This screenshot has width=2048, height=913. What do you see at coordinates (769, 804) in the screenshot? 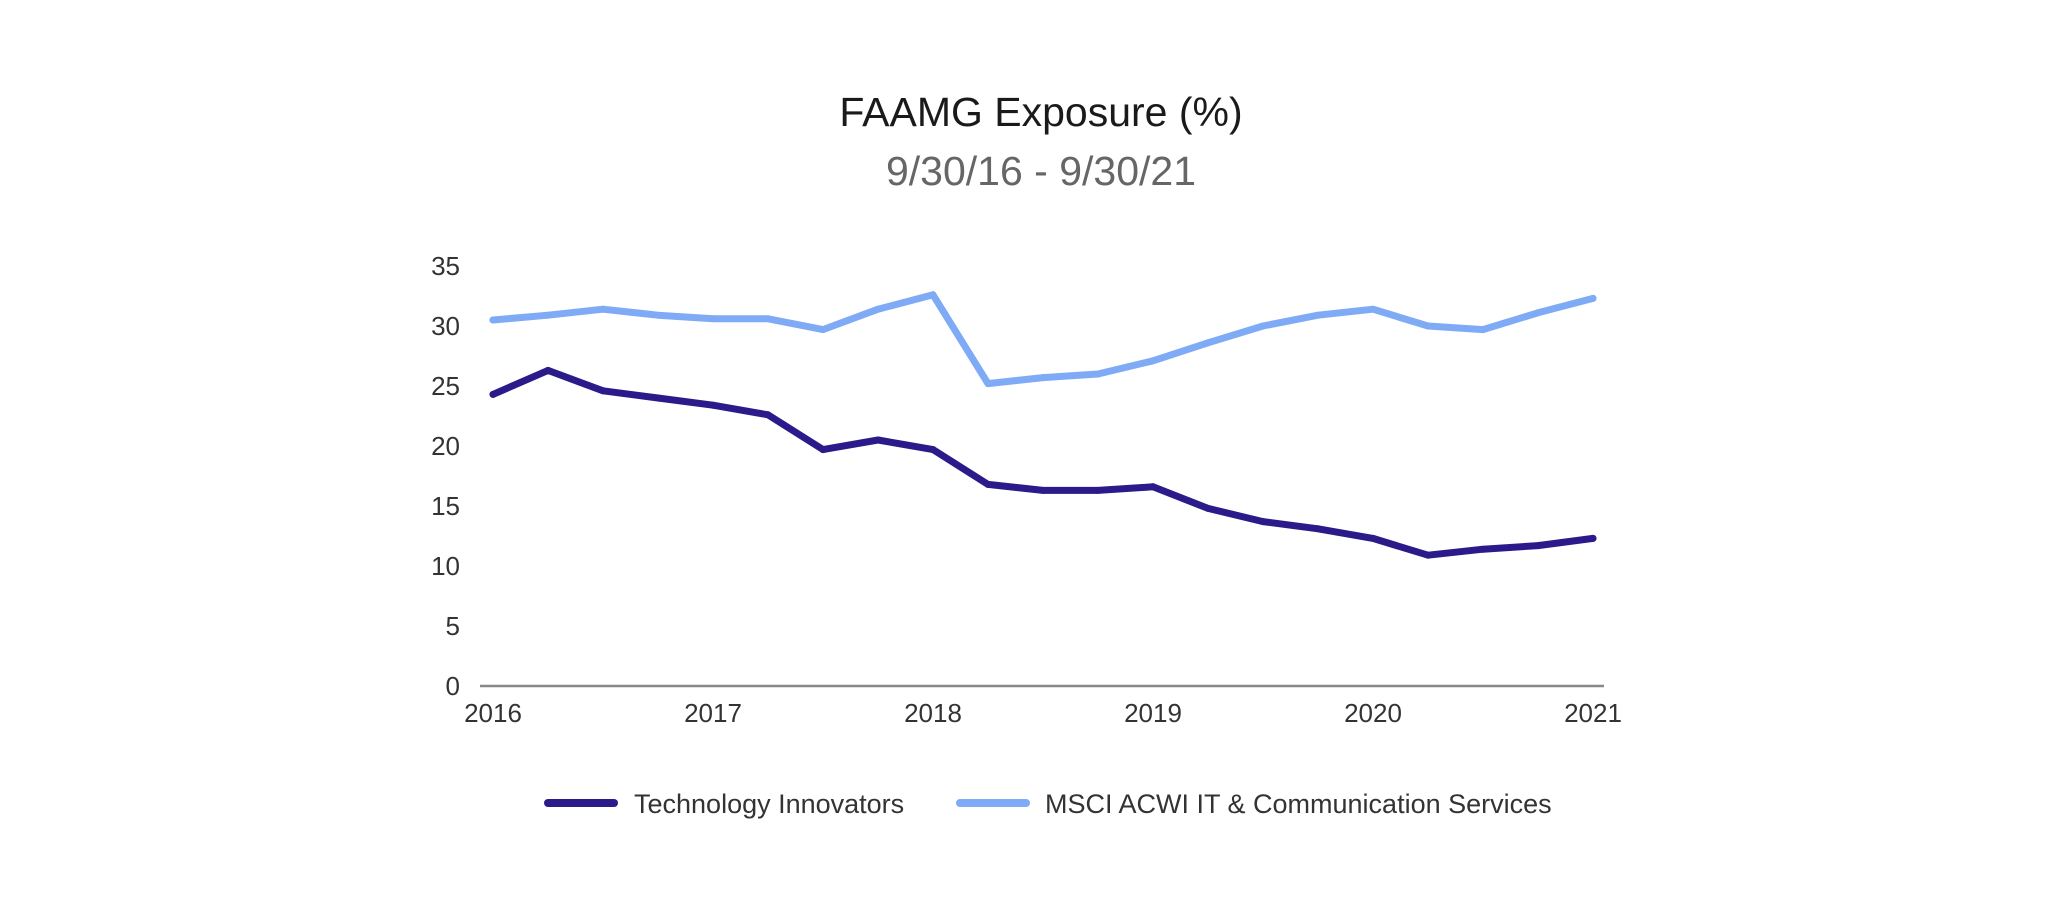
I see `legend-label: Technology Innovators` at bounding box center [769, 804].